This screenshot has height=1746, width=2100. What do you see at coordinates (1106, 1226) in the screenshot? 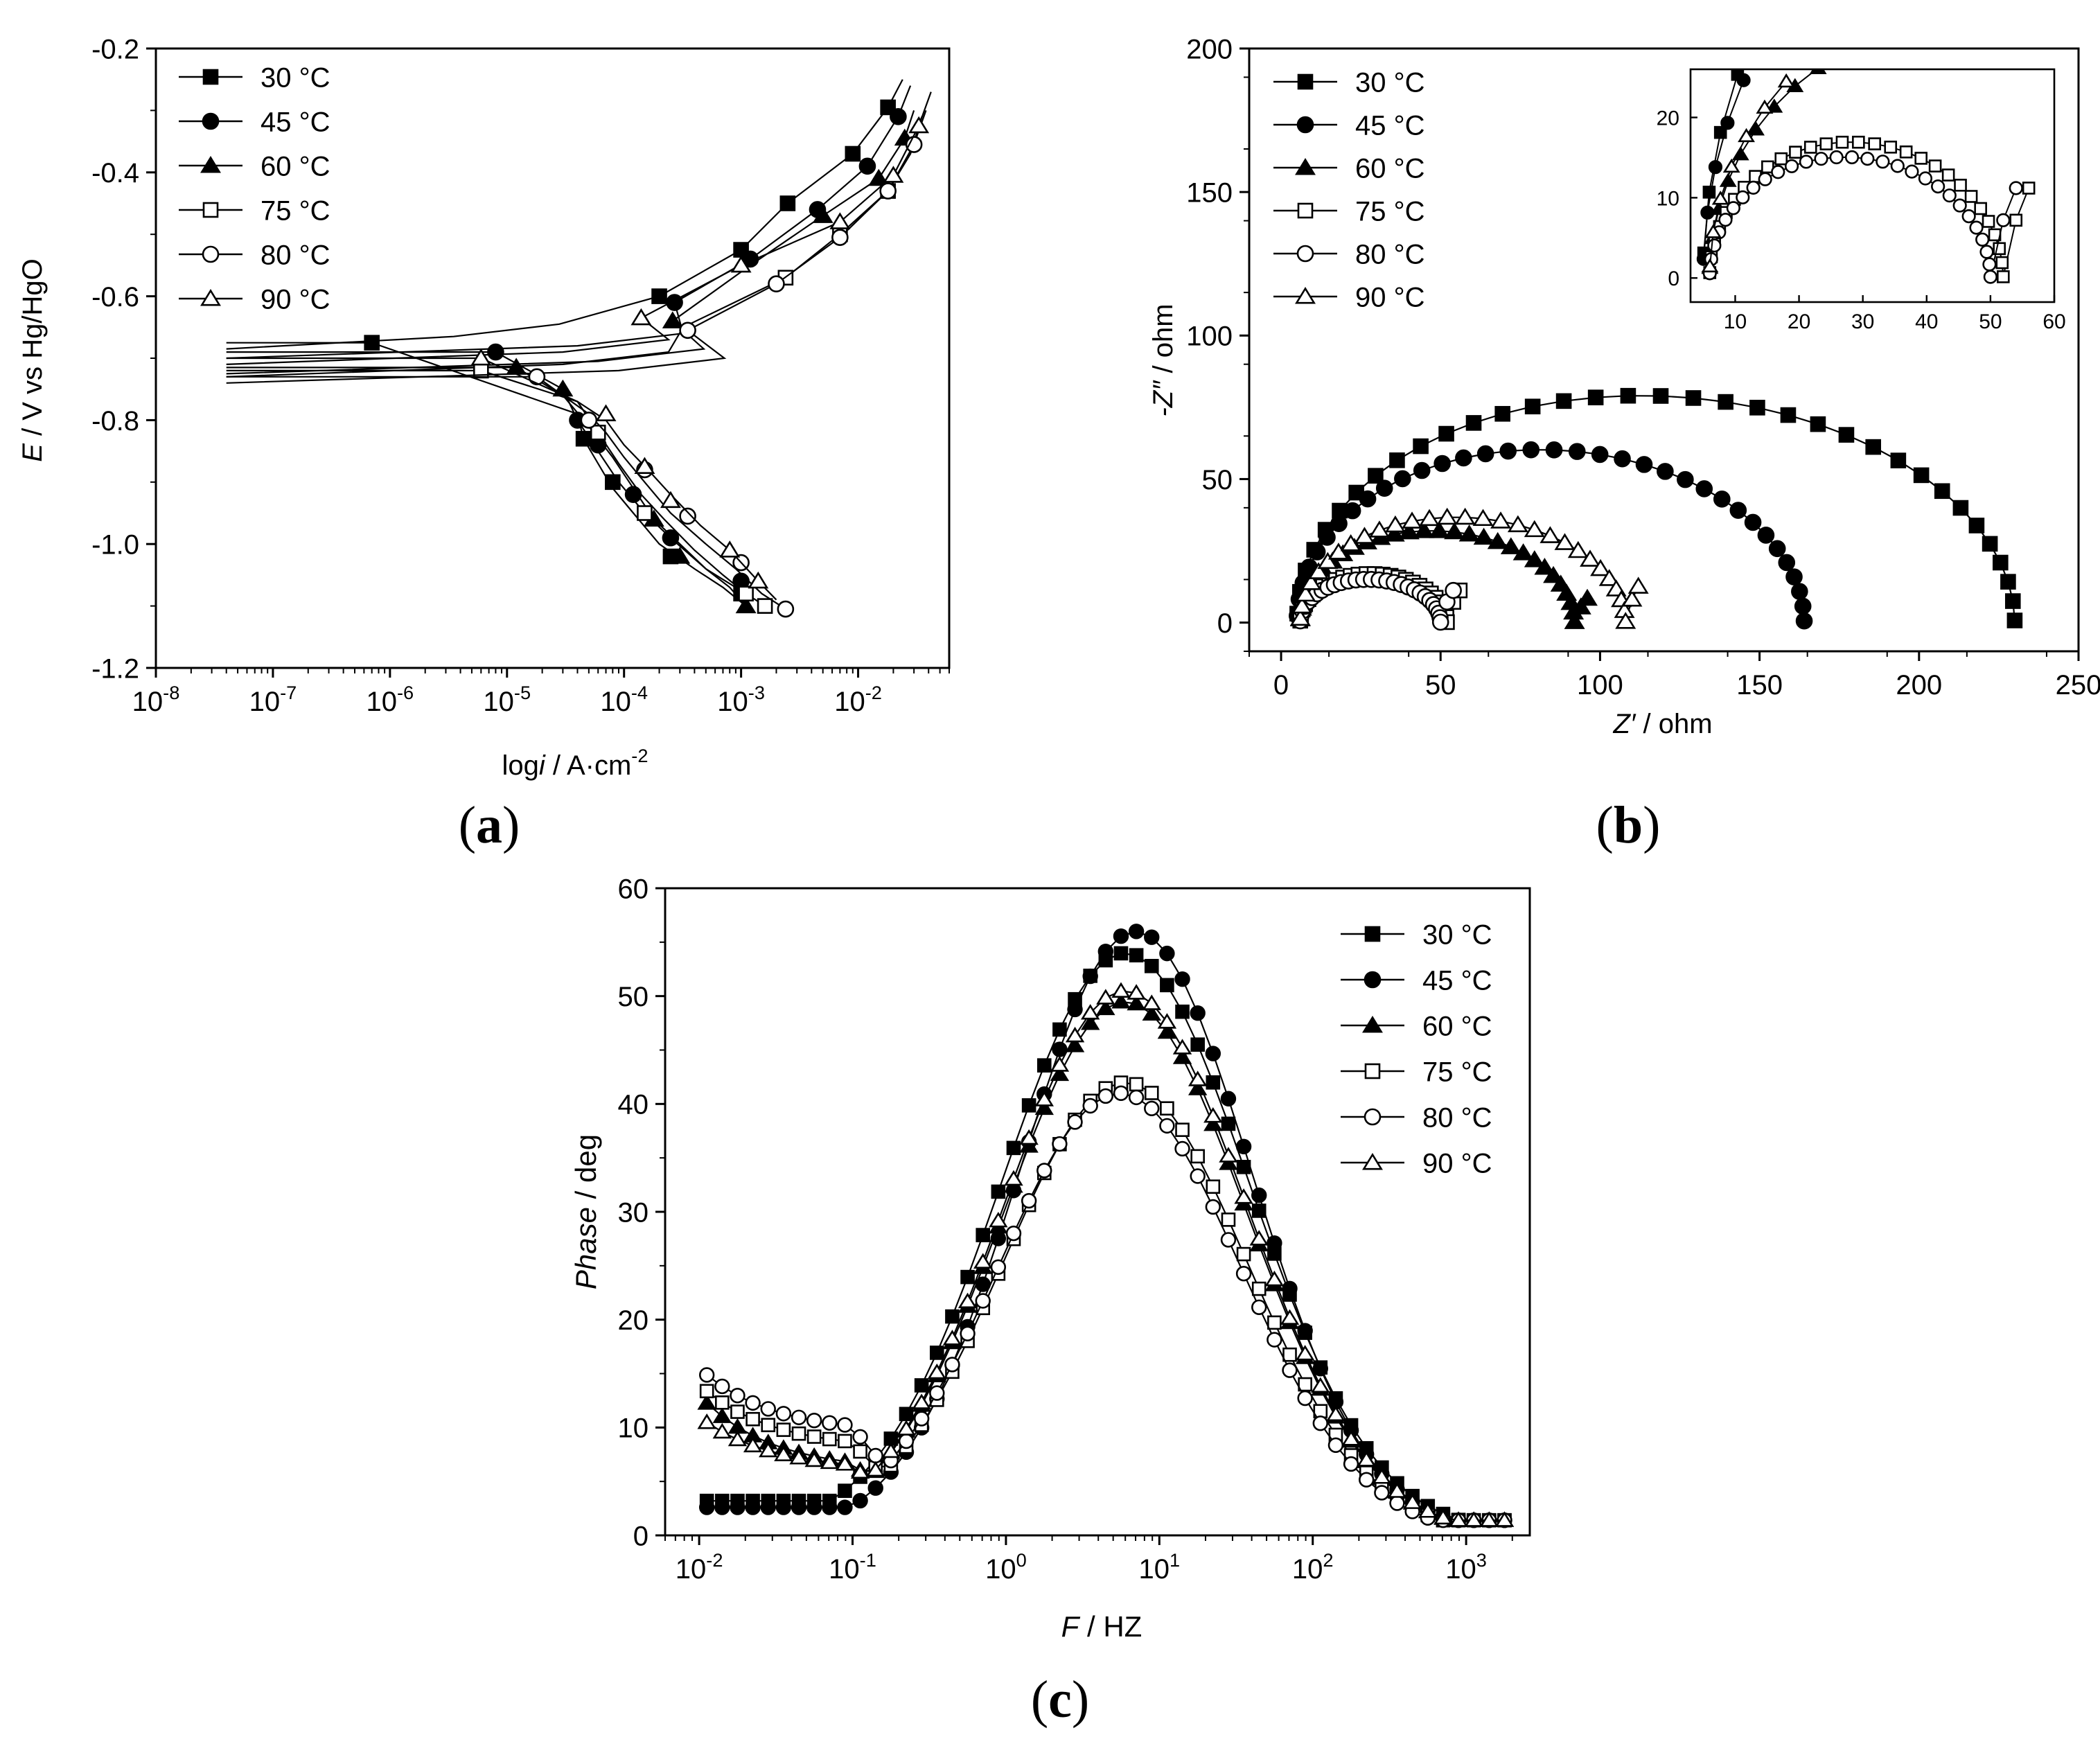
I see `c-curve` at bounding box center [1106, 1226].